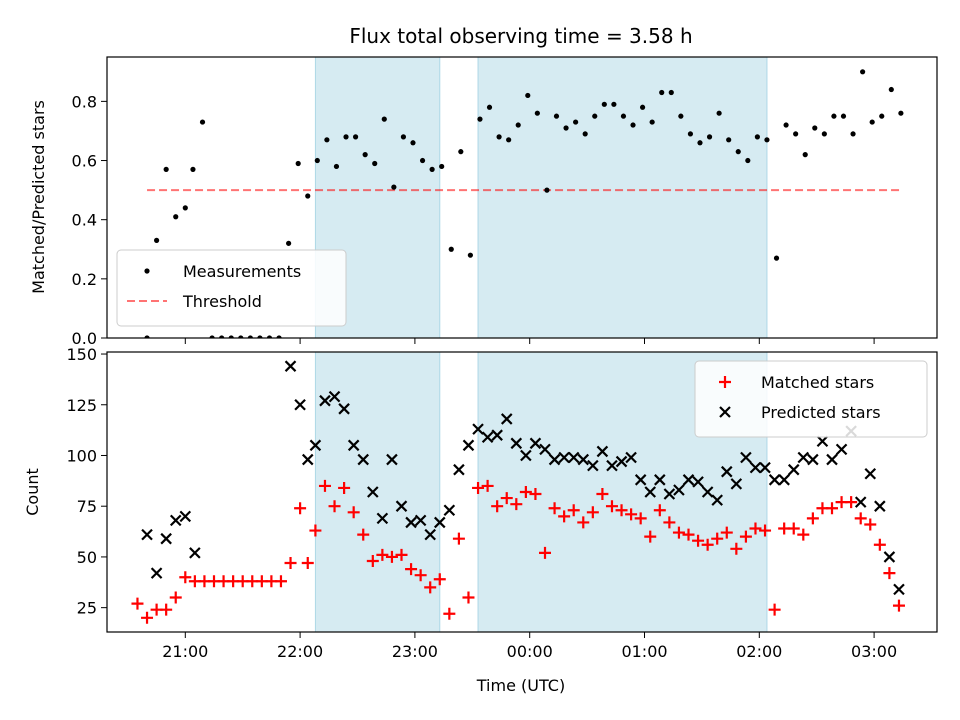 Image resolution: width=960 pixels, height=720 pixels. I want to click on y-tick-label: 150, so click(81, 354).